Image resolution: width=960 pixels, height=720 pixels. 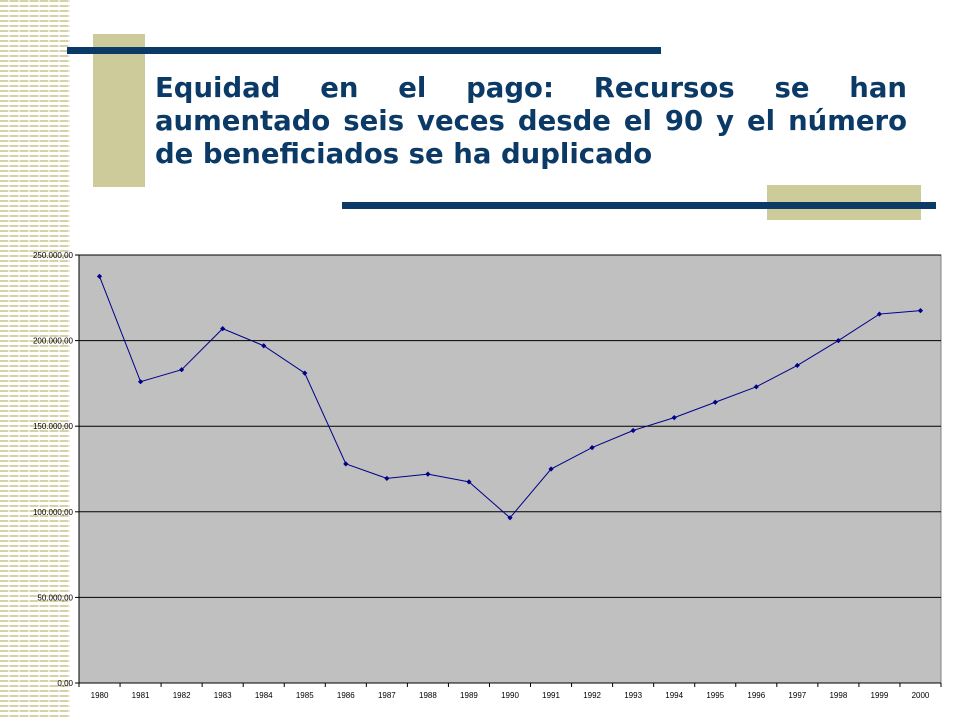 What do you see at coordinates (364, 50) in the screenshot?
I see `decorative-rule-top` at bounding box center [364, 50].